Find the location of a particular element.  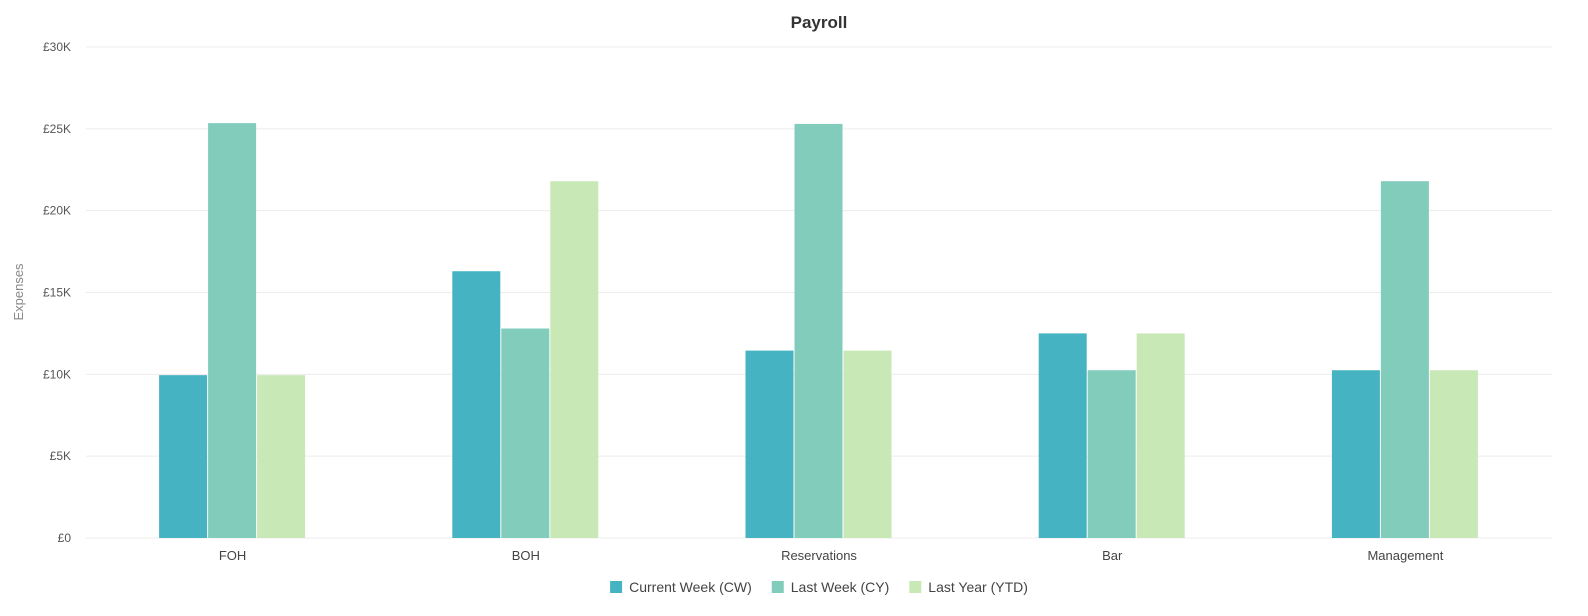

legend-label: Current Week (CW) is located at coordinates (690, 587).